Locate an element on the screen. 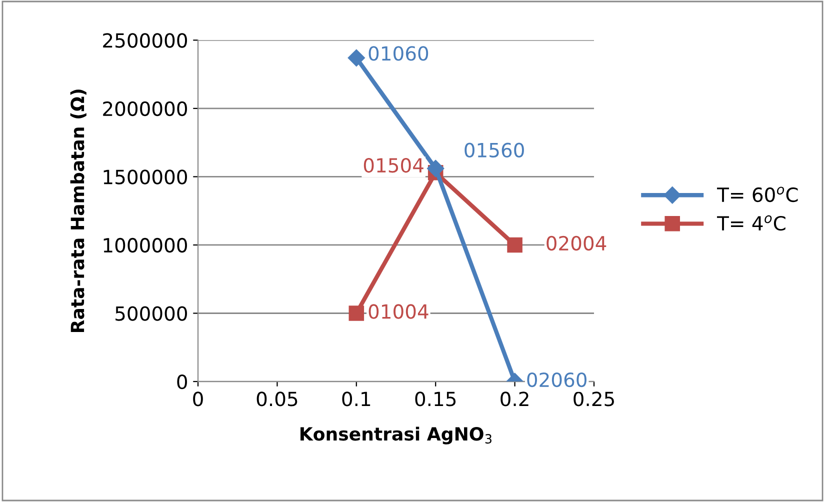 The image size is (825, 502). y-tick-label: 2000000 is located at coordinates (145, 108).